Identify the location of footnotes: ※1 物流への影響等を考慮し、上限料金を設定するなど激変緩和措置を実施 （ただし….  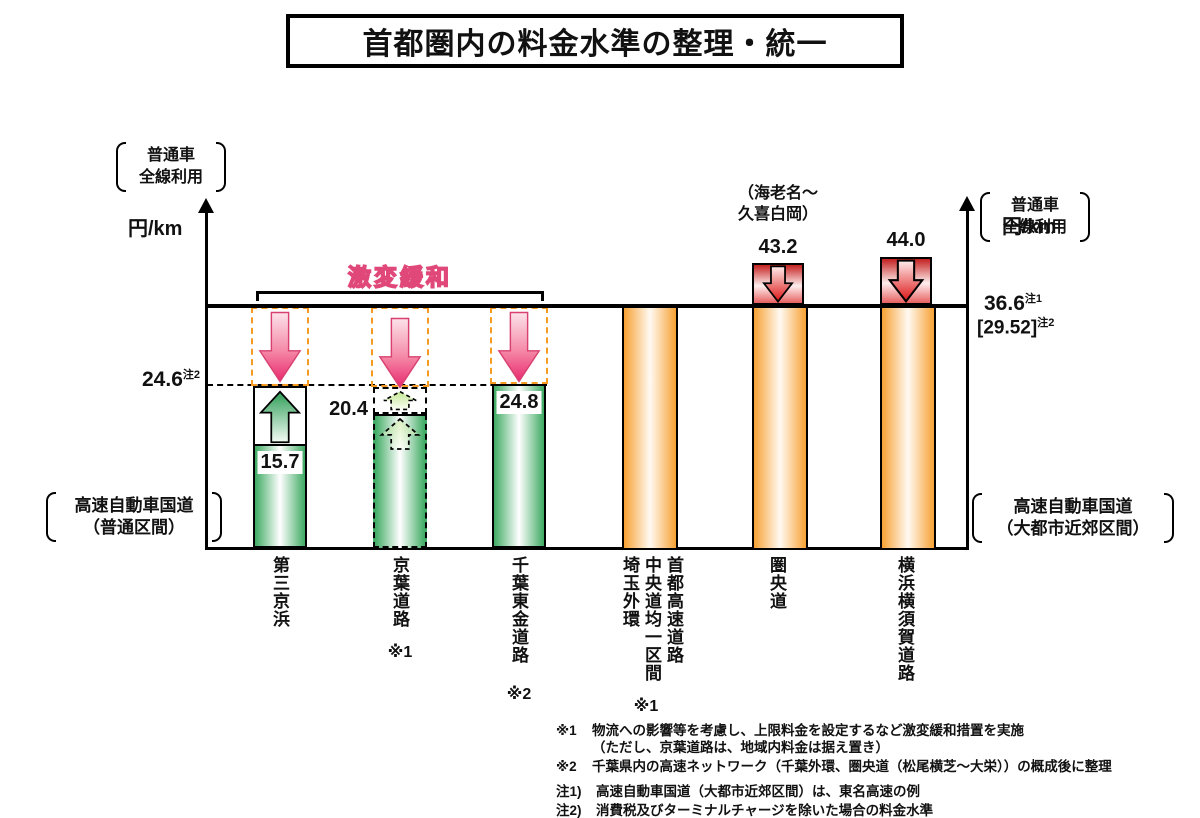
(866, 770).